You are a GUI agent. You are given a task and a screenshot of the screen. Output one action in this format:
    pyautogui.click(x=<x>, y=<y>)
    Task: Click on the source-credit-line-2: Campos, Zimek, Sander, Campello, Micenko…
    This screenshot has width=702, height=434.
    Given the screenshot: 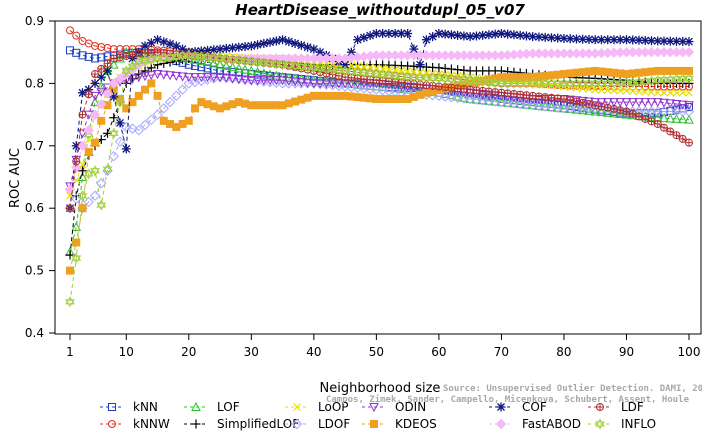 What is the action you would take?
    pyautogui.click(x=508, y=399)
    